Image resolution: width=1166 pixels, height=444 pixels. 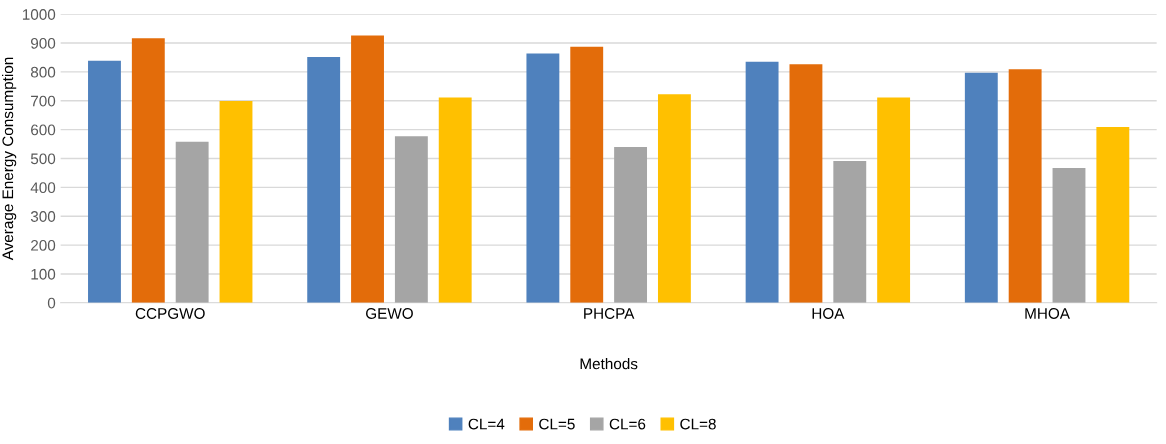 I want to click on x-tick-label: MHOA, so click(x=1047, y=313).